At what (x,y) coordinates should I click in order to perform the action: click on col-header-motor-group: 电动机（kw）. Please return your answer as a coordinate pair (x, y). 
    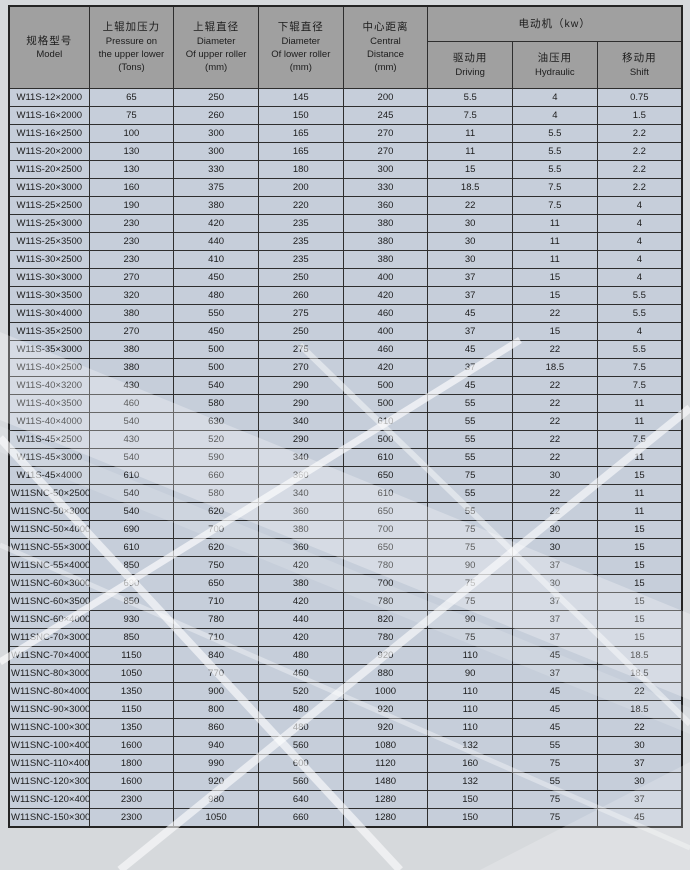
    Looking at the image, I should click on (555, 24).